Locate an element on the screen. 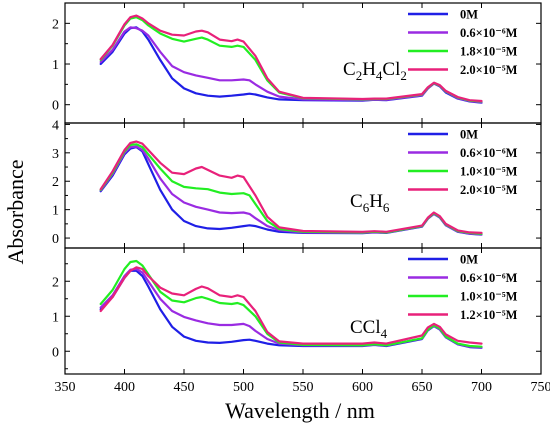 The image size is (550, 434). formula-part: CCl is located at coordinates (365, 327).